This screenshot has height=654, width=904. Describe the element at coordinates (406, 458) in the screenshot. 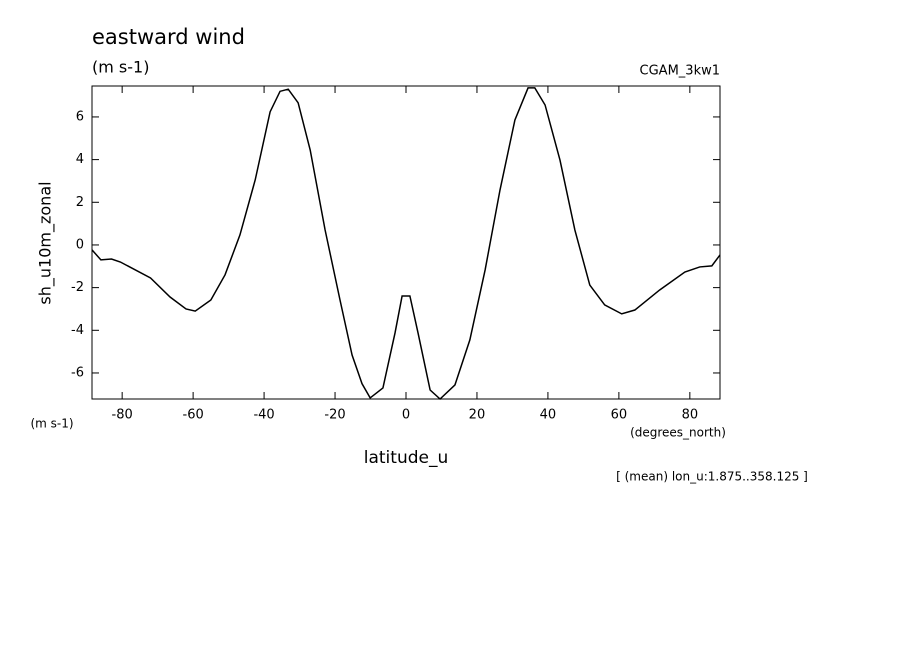

I see `x-axis-label: latitude_u` at that location.